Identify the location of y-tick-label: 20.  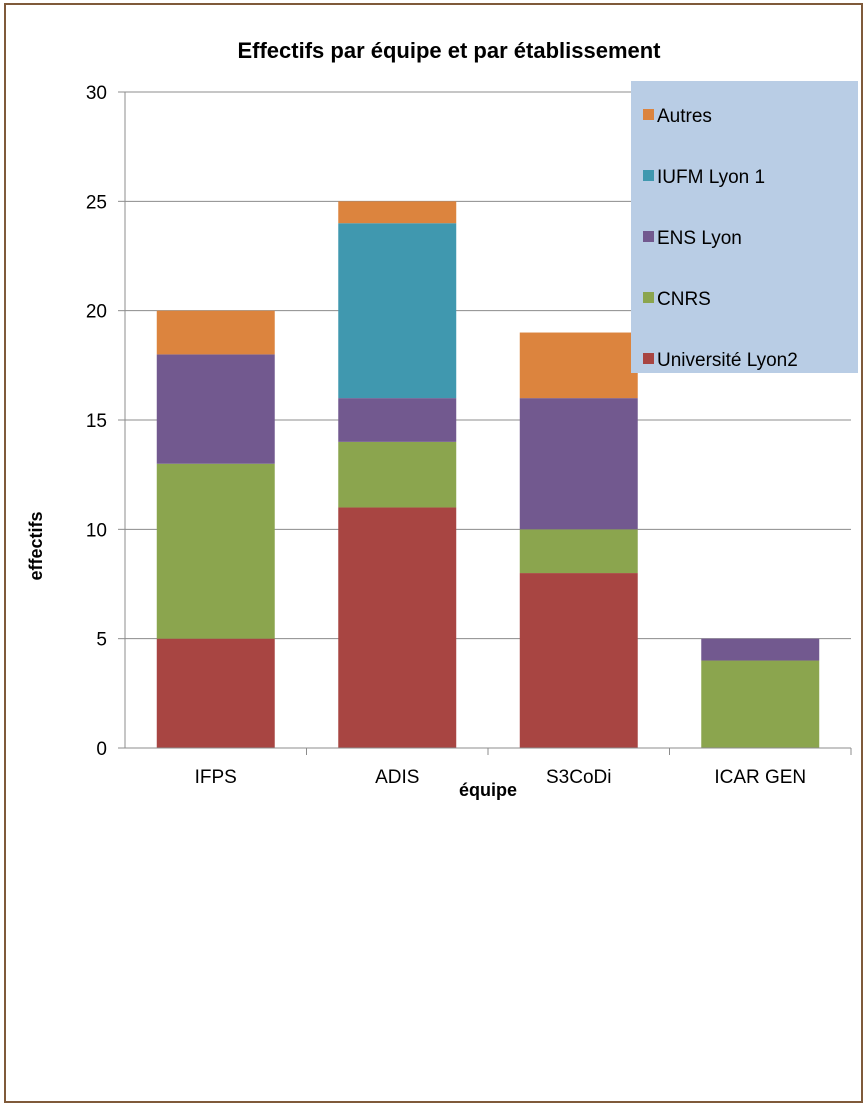
(96, 312).